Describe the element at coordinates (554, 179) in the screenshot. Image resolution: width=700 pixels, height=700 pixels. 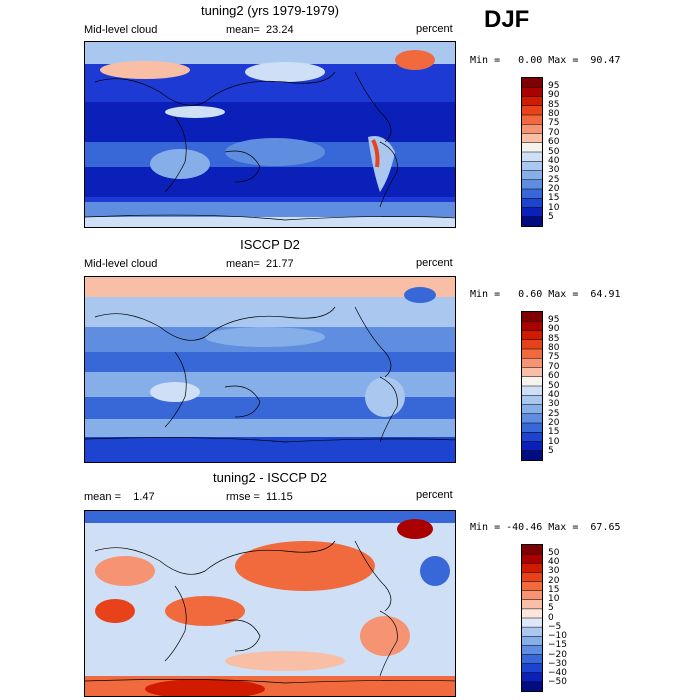
I see `colorbar-tick-label: 25` at that location.